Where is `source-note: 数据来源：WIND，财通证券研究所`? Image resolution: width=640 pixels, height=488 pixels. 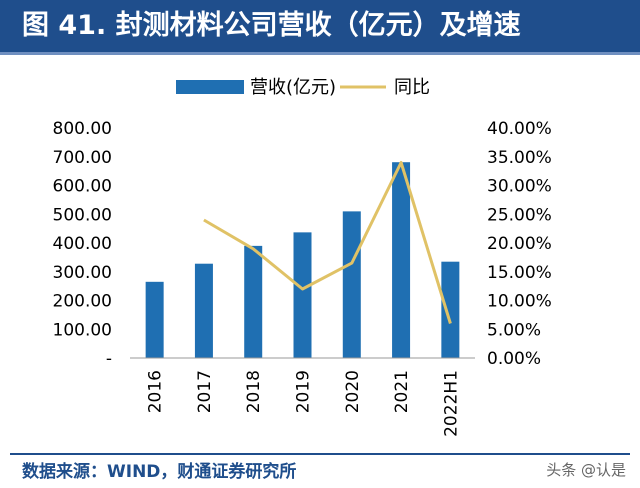
source-note: 数据来源：WIND，财通证券研究所 is located at coordinates (159, 472).